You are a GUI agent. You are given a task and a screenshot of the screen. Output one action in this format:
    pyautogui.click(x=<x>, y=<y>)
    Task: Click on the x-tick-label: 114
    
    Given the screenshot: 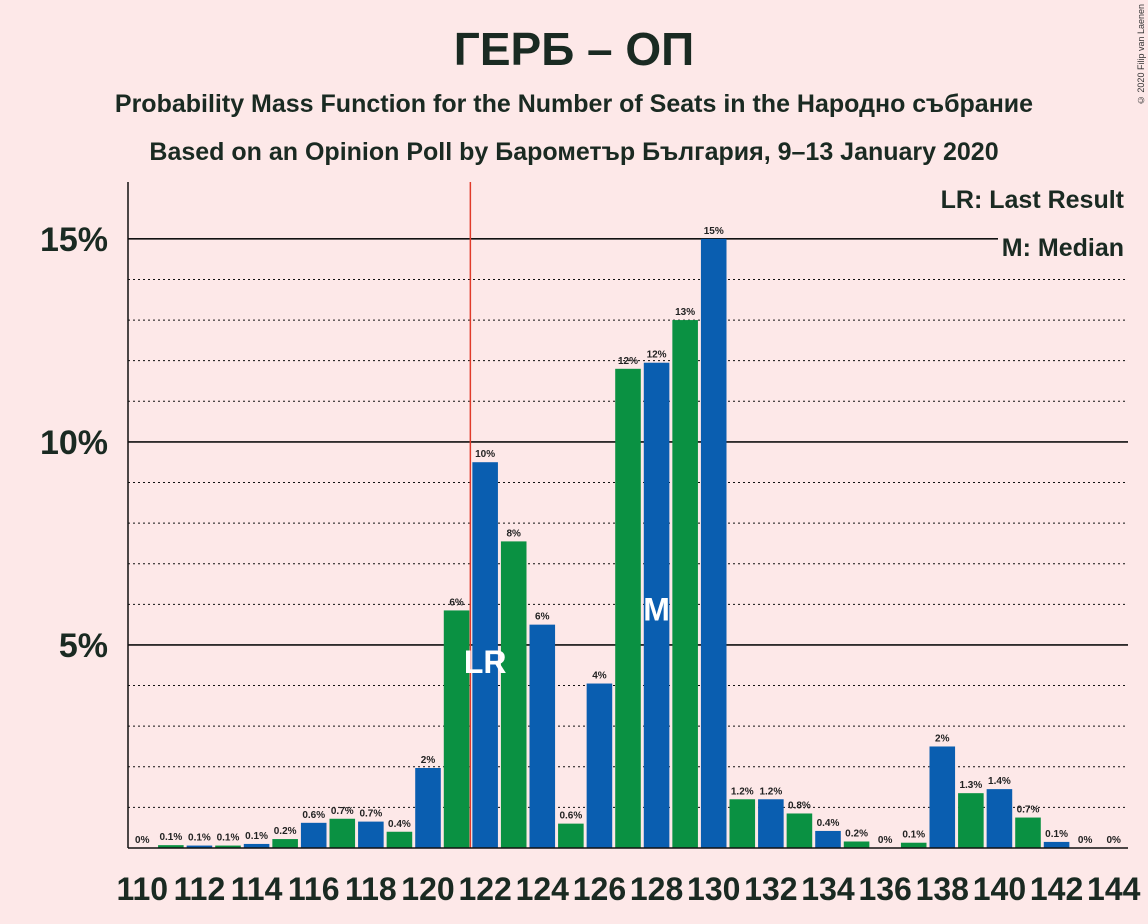 What is the action you would take?
    pyautogui.click(x=257, y=889)
    